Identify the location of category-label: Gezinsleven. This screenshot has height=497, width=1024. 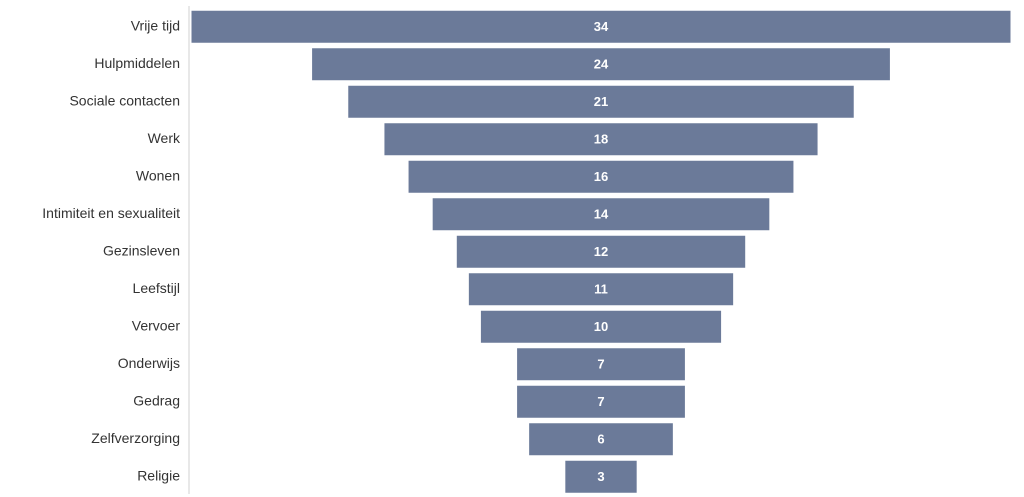
(141, 250).